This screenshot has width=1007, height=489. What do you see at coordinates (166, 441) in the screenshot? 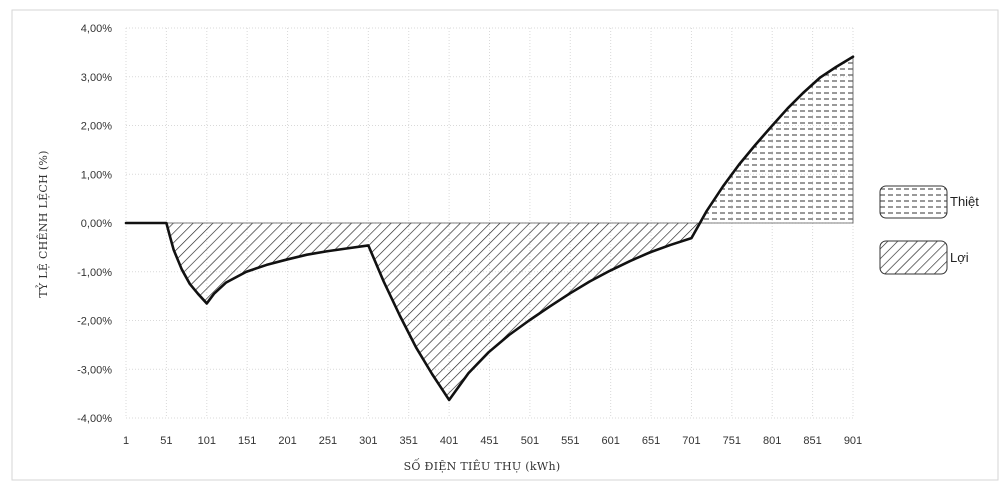
I see `x-tick-label: 51` at bounding box center [166, 441].